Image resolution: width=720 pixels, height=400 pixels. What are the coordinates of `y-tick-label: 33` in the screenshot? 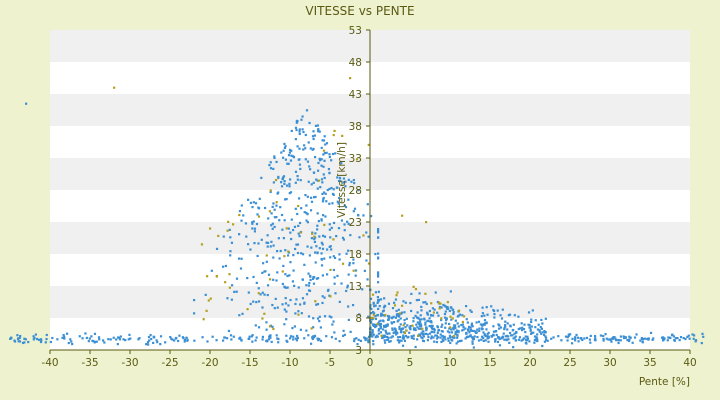 It's located at (355, 159).